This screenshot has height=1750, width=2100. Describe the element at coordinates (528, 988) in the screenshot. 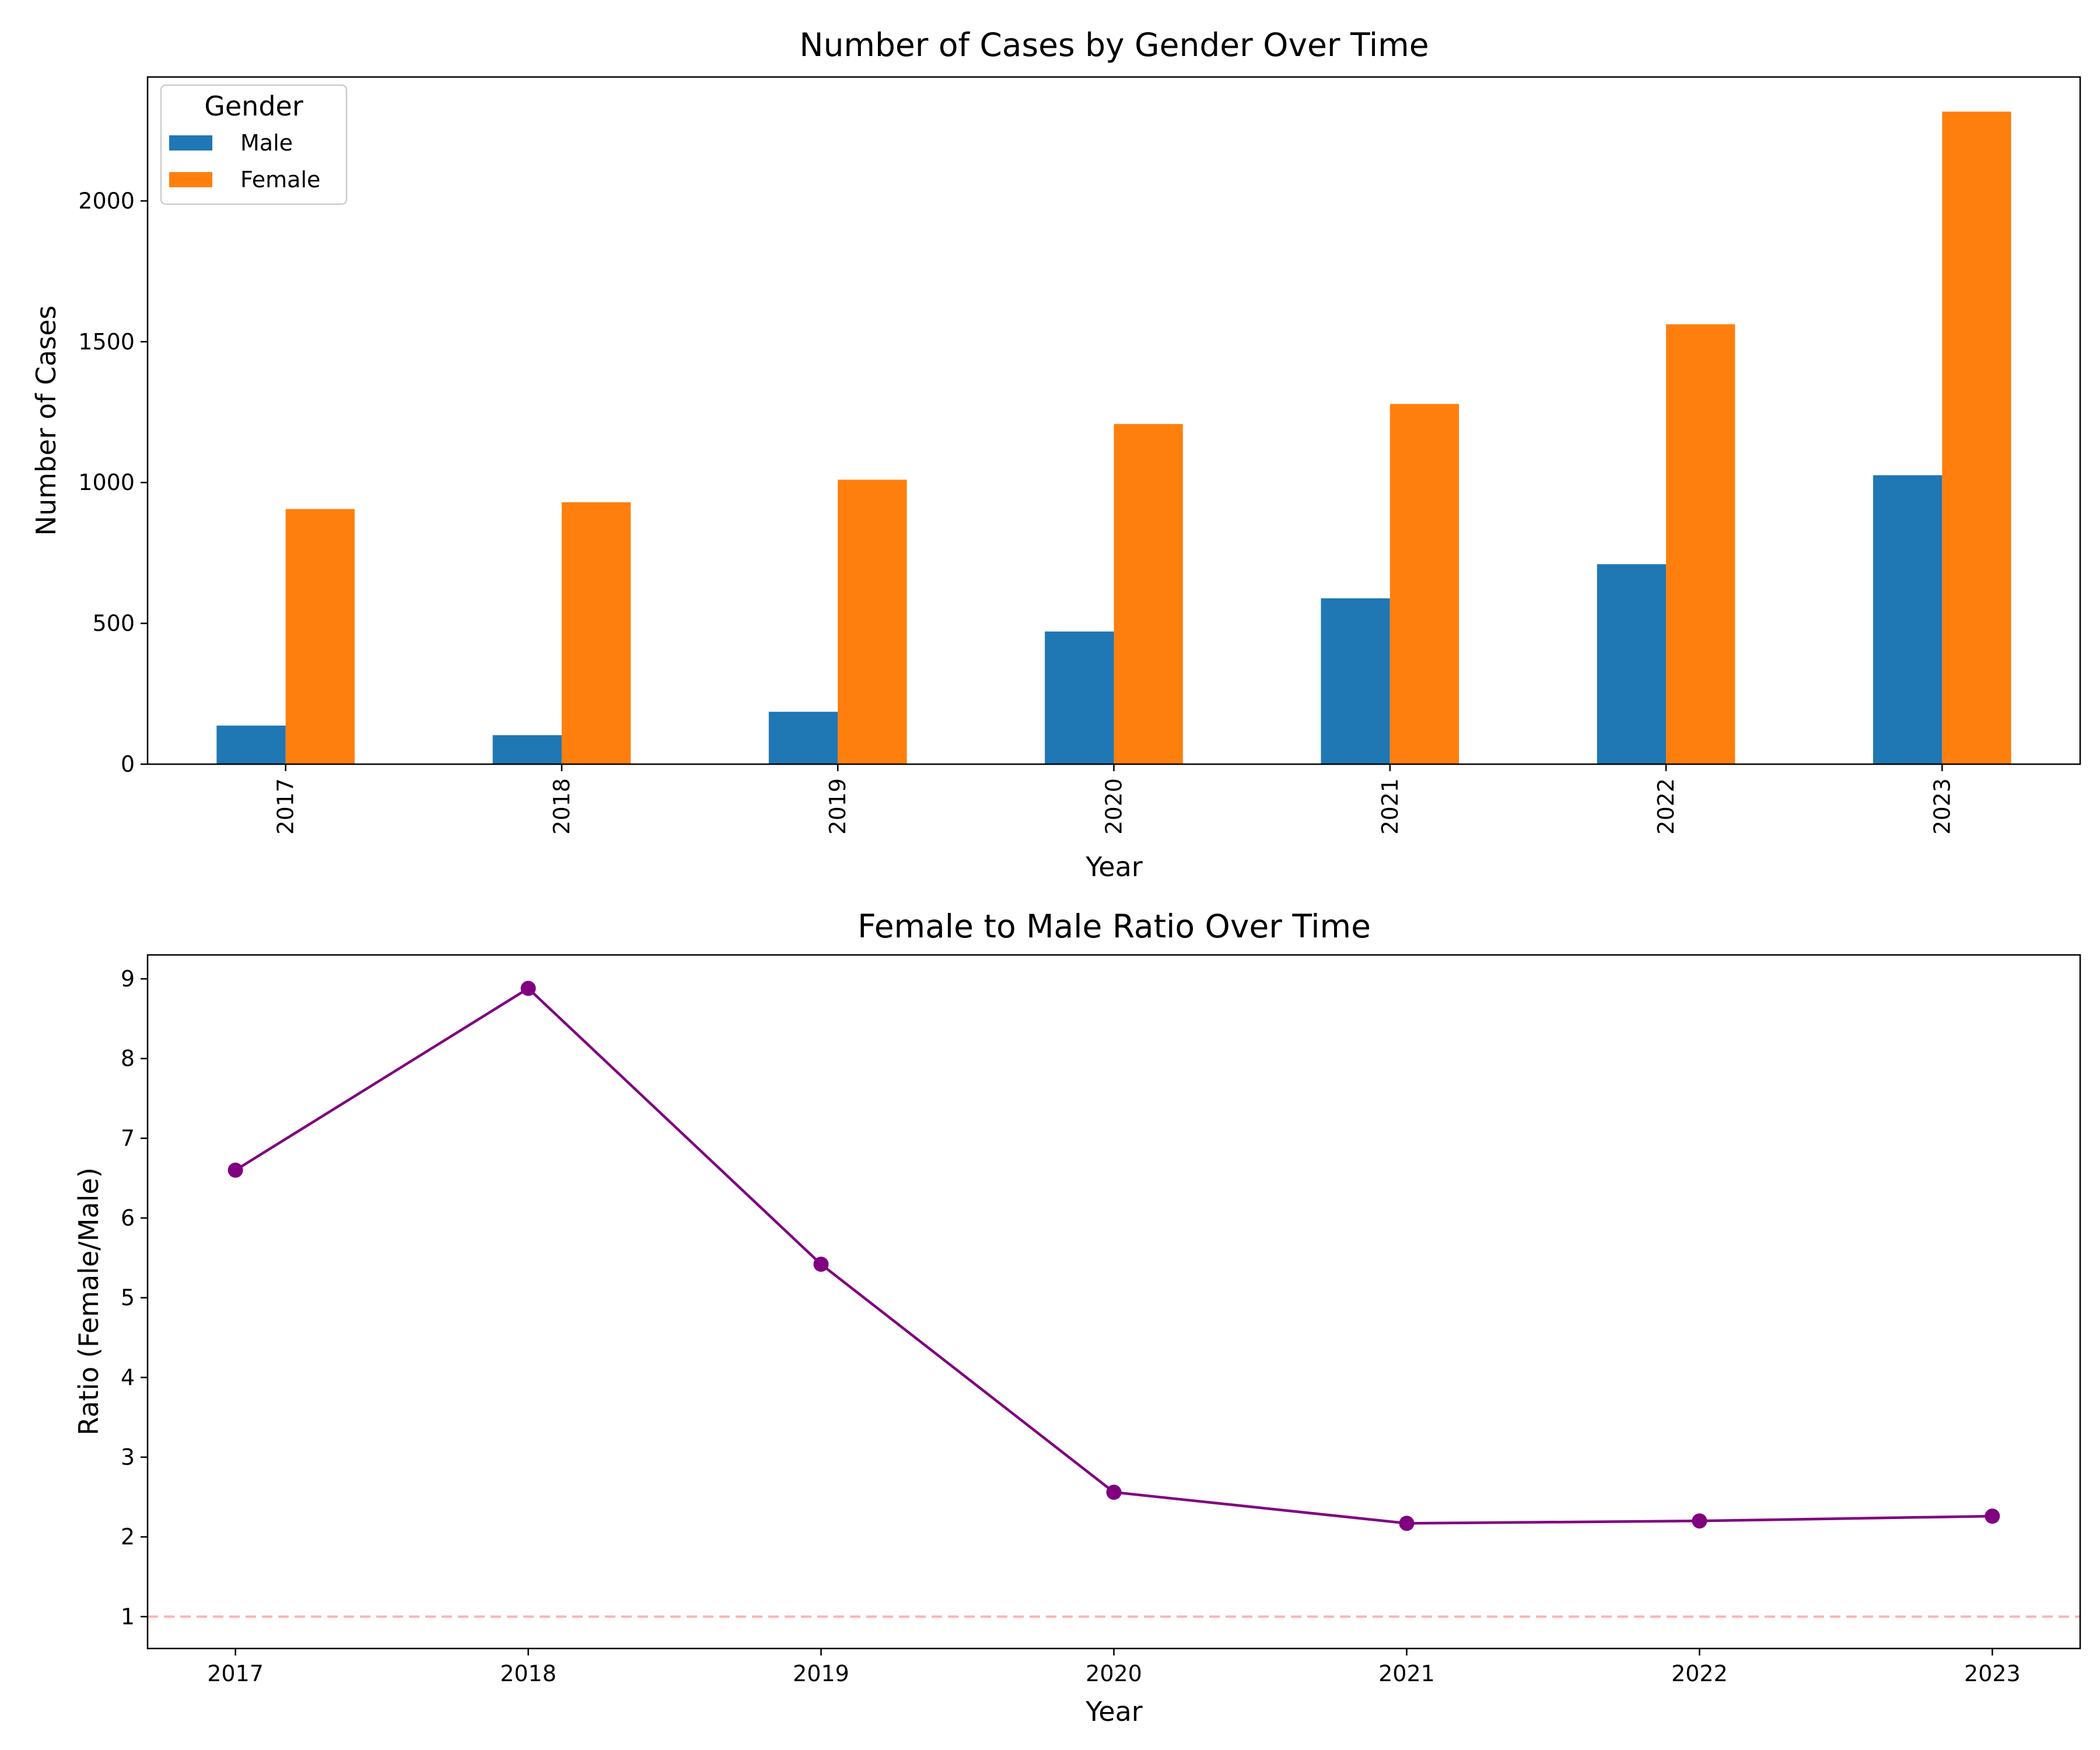

I see `ratio-point-2018` at that location.